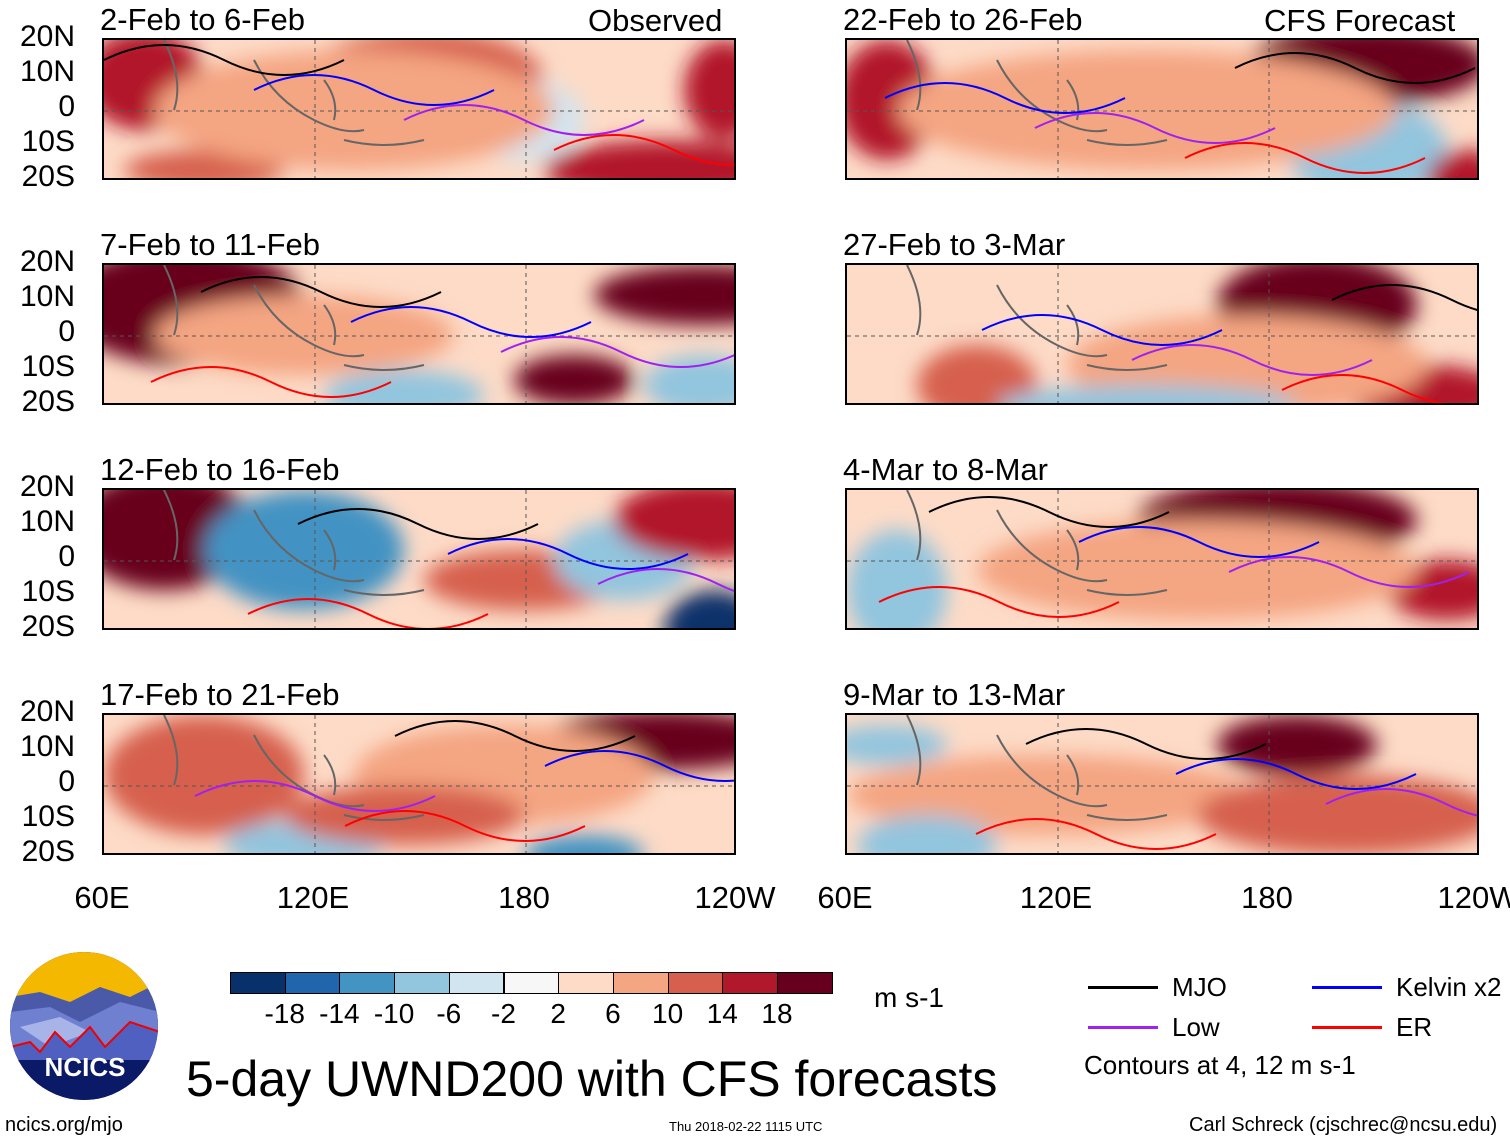 The image size is (1510, 1142). Describe the element at coordinates (284, 1013) in the screenshot. I see `colorbar-label: -18` at that location.